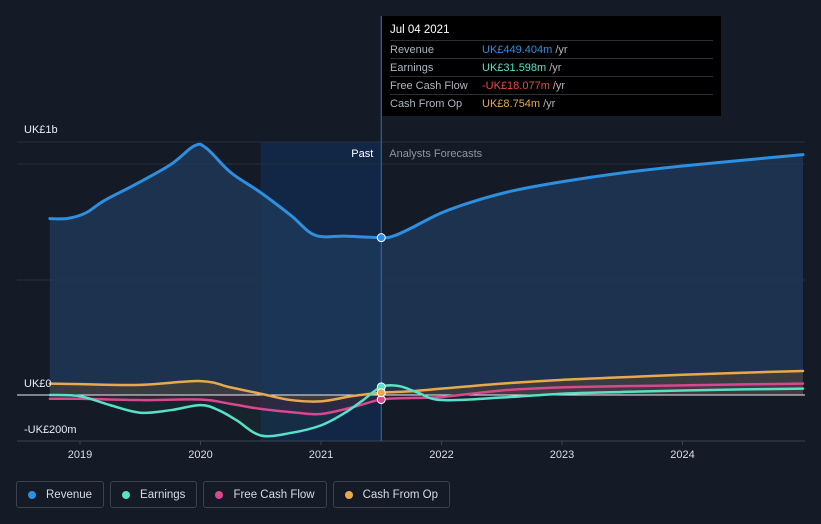 This screenshot has width=821, height=524. What do you see at coordinates (274, 494) in the screenshot?
I see `legend-label: Free Cash Flow` at bounding box center [274, 494].